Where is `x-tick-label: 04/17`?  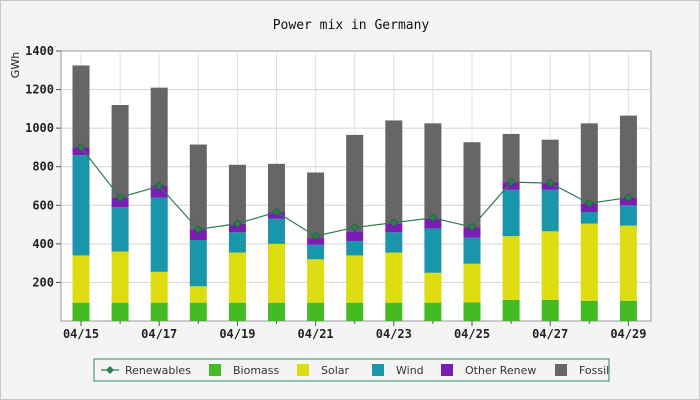
x-tick-label: 04/17 is located at coordinates (159, 334).